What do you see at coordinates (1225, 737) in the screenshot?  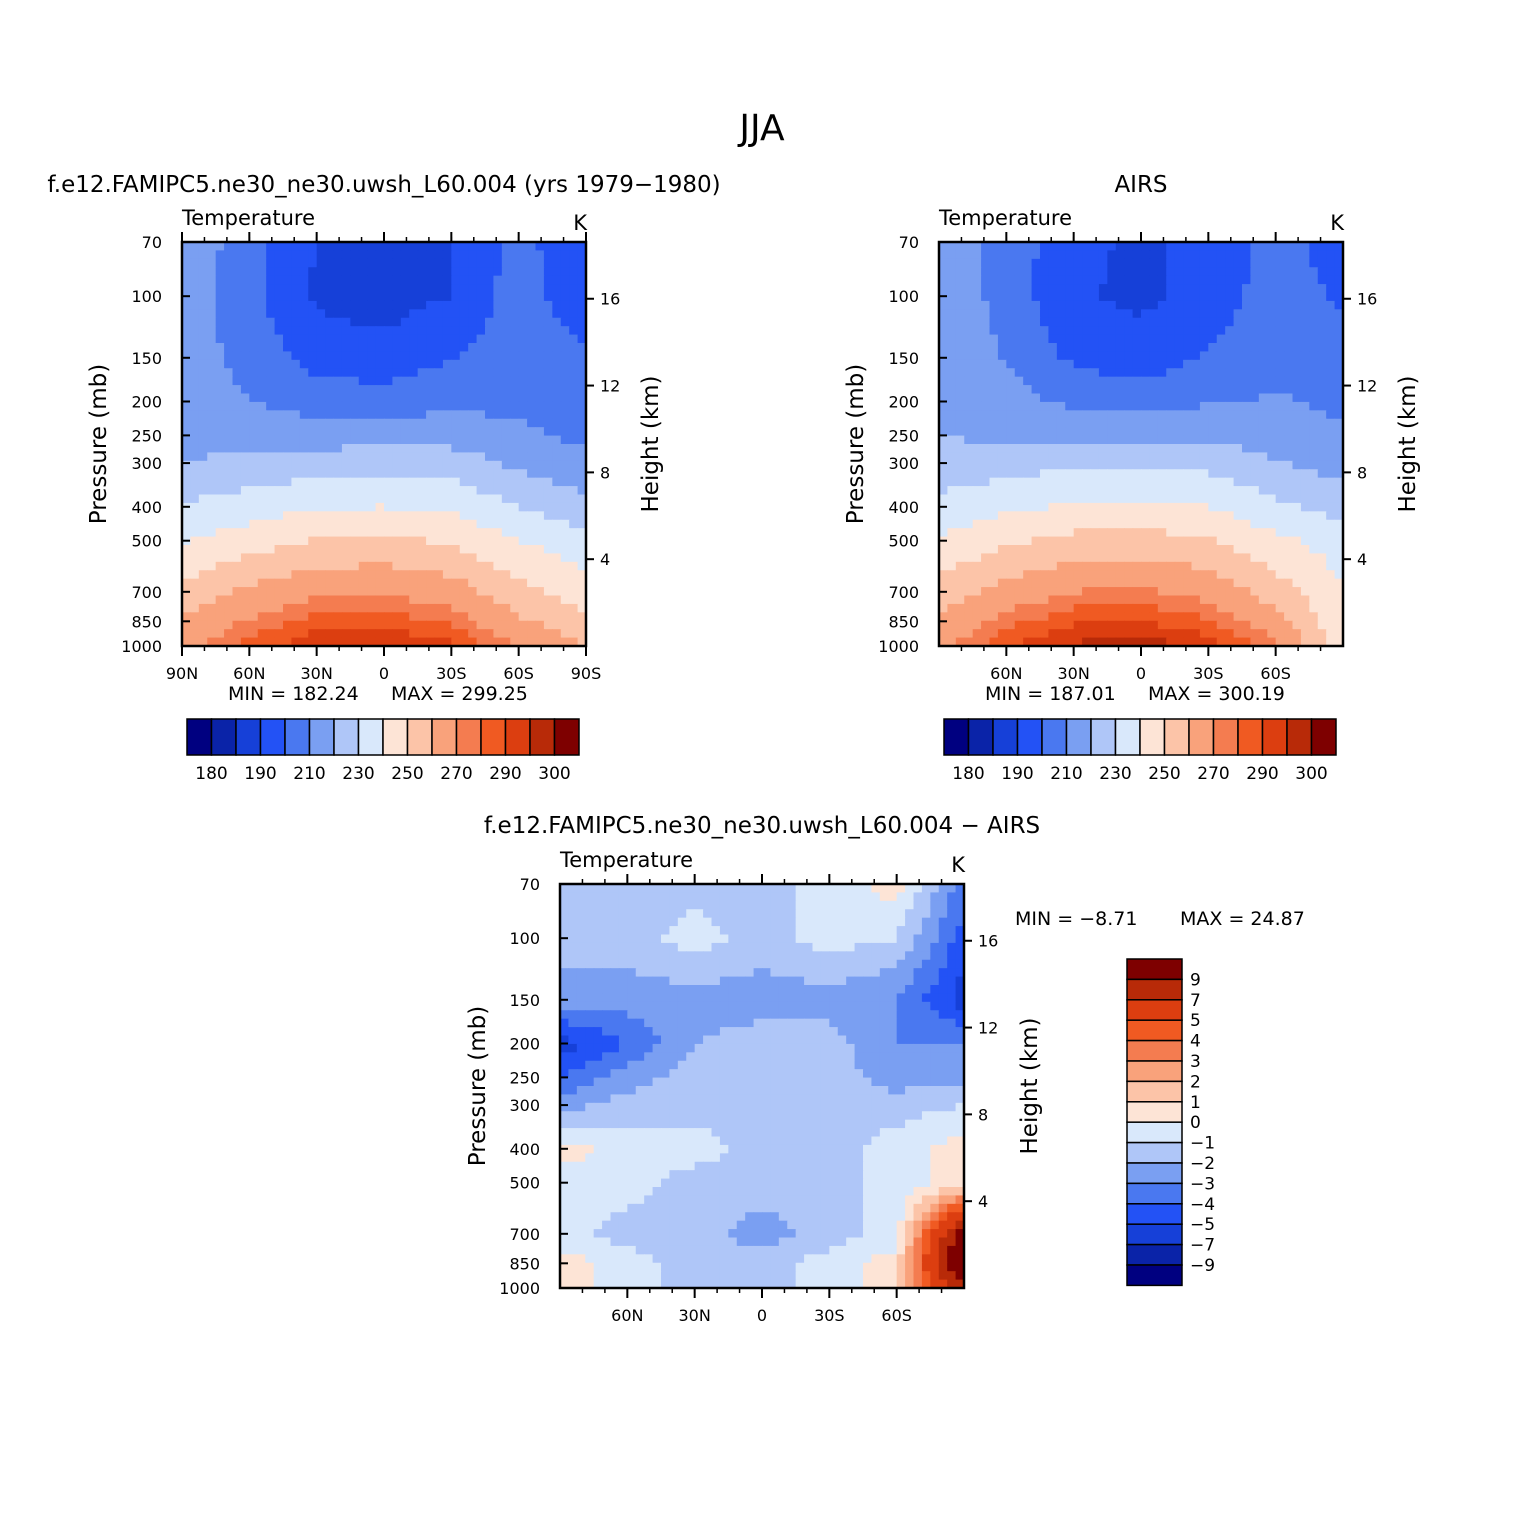 I see `colorbar-swatch` at bounding box center [1225, 737].